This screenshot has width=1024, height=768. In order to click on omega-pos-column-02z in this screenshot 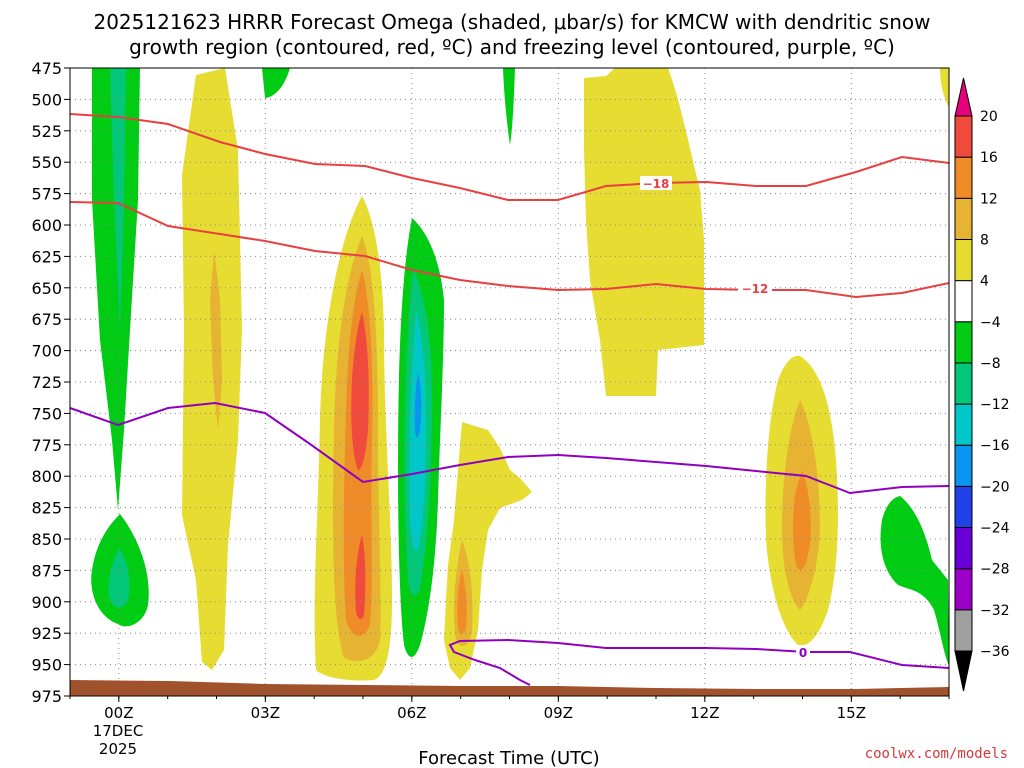, I will do `click(212, 369)`.